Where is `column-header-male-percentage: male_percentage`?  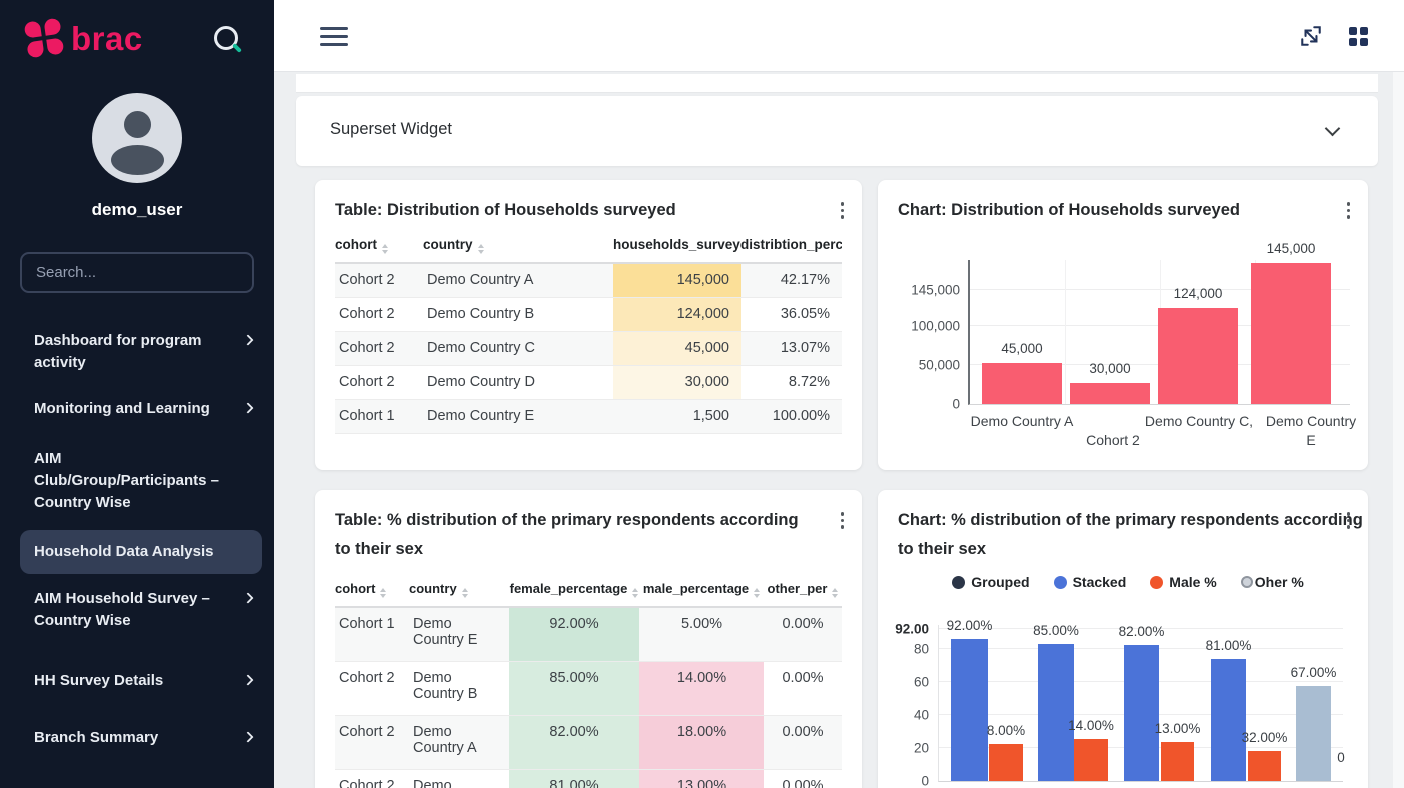
column-header-male-percentage: male_percentage is located at coordinates (701, 592).